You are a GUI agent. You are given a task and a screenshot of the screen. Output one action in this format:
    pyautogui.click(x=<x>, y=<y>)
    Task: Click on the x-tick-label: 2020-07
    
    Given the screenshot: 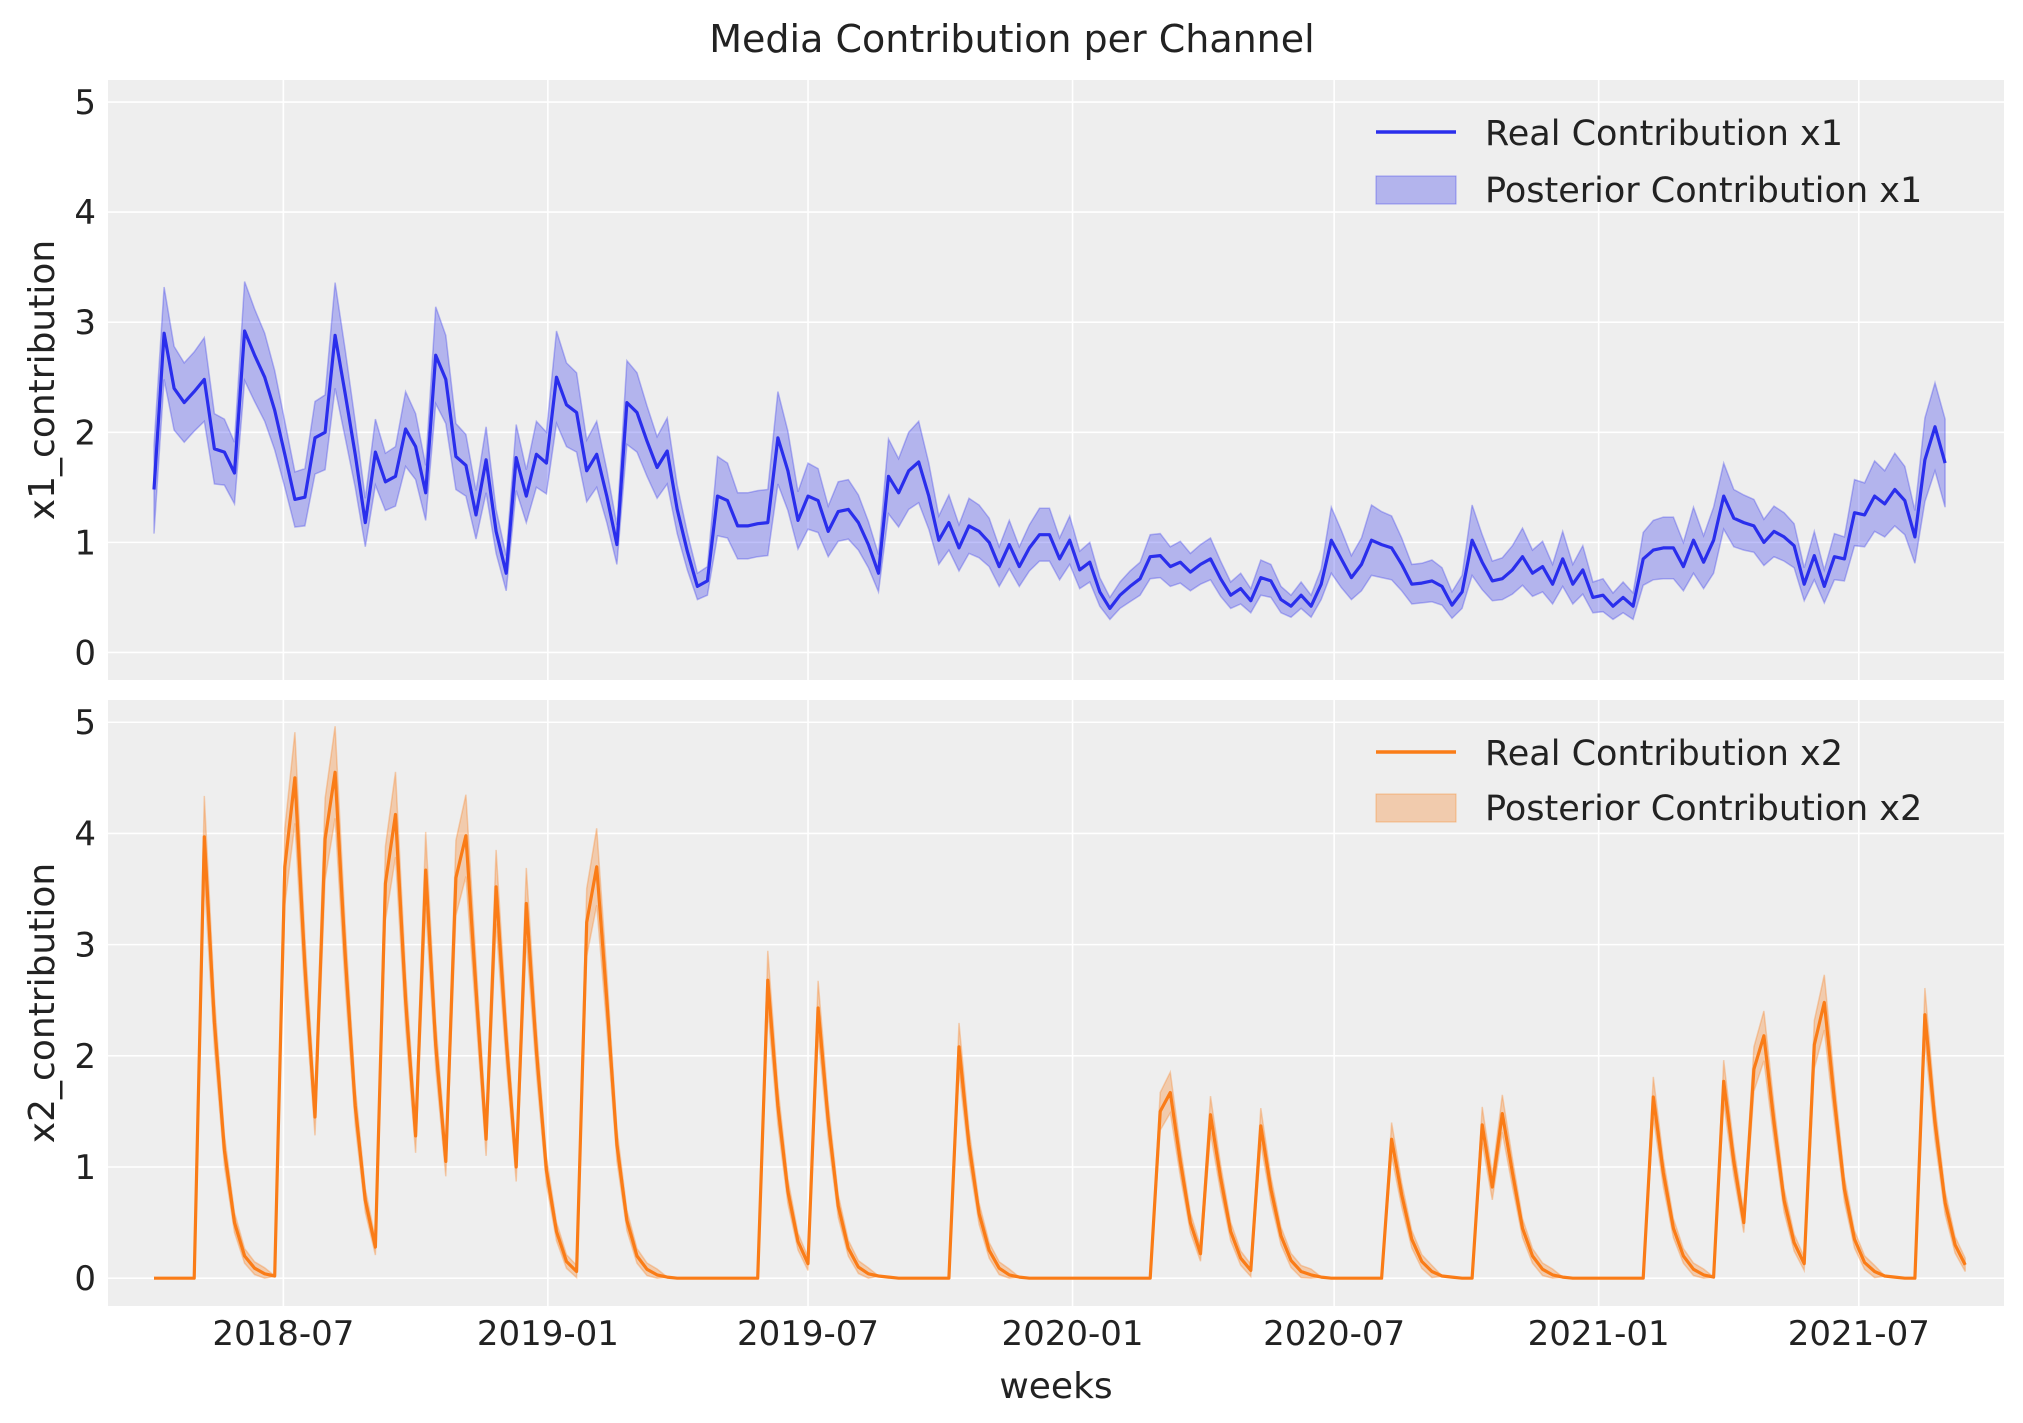 What is the action you would take?
    pyautogui.click(x=1334, y=1334)
    